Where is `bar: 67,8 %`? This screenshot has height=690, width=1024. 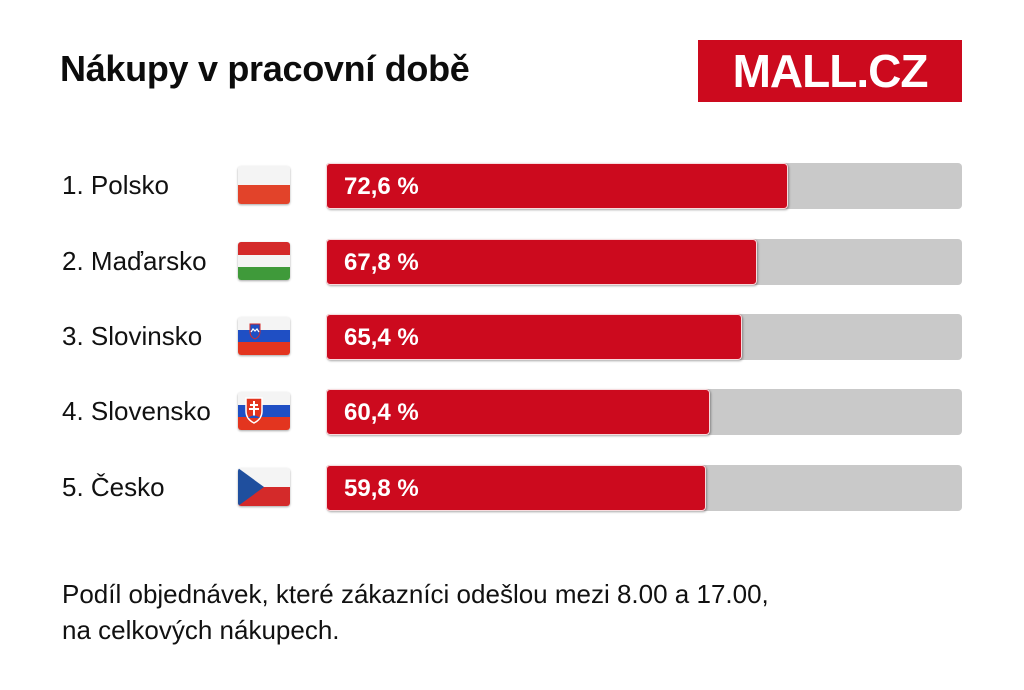 bar: 67,8 % is located at coordinates (541, 262).